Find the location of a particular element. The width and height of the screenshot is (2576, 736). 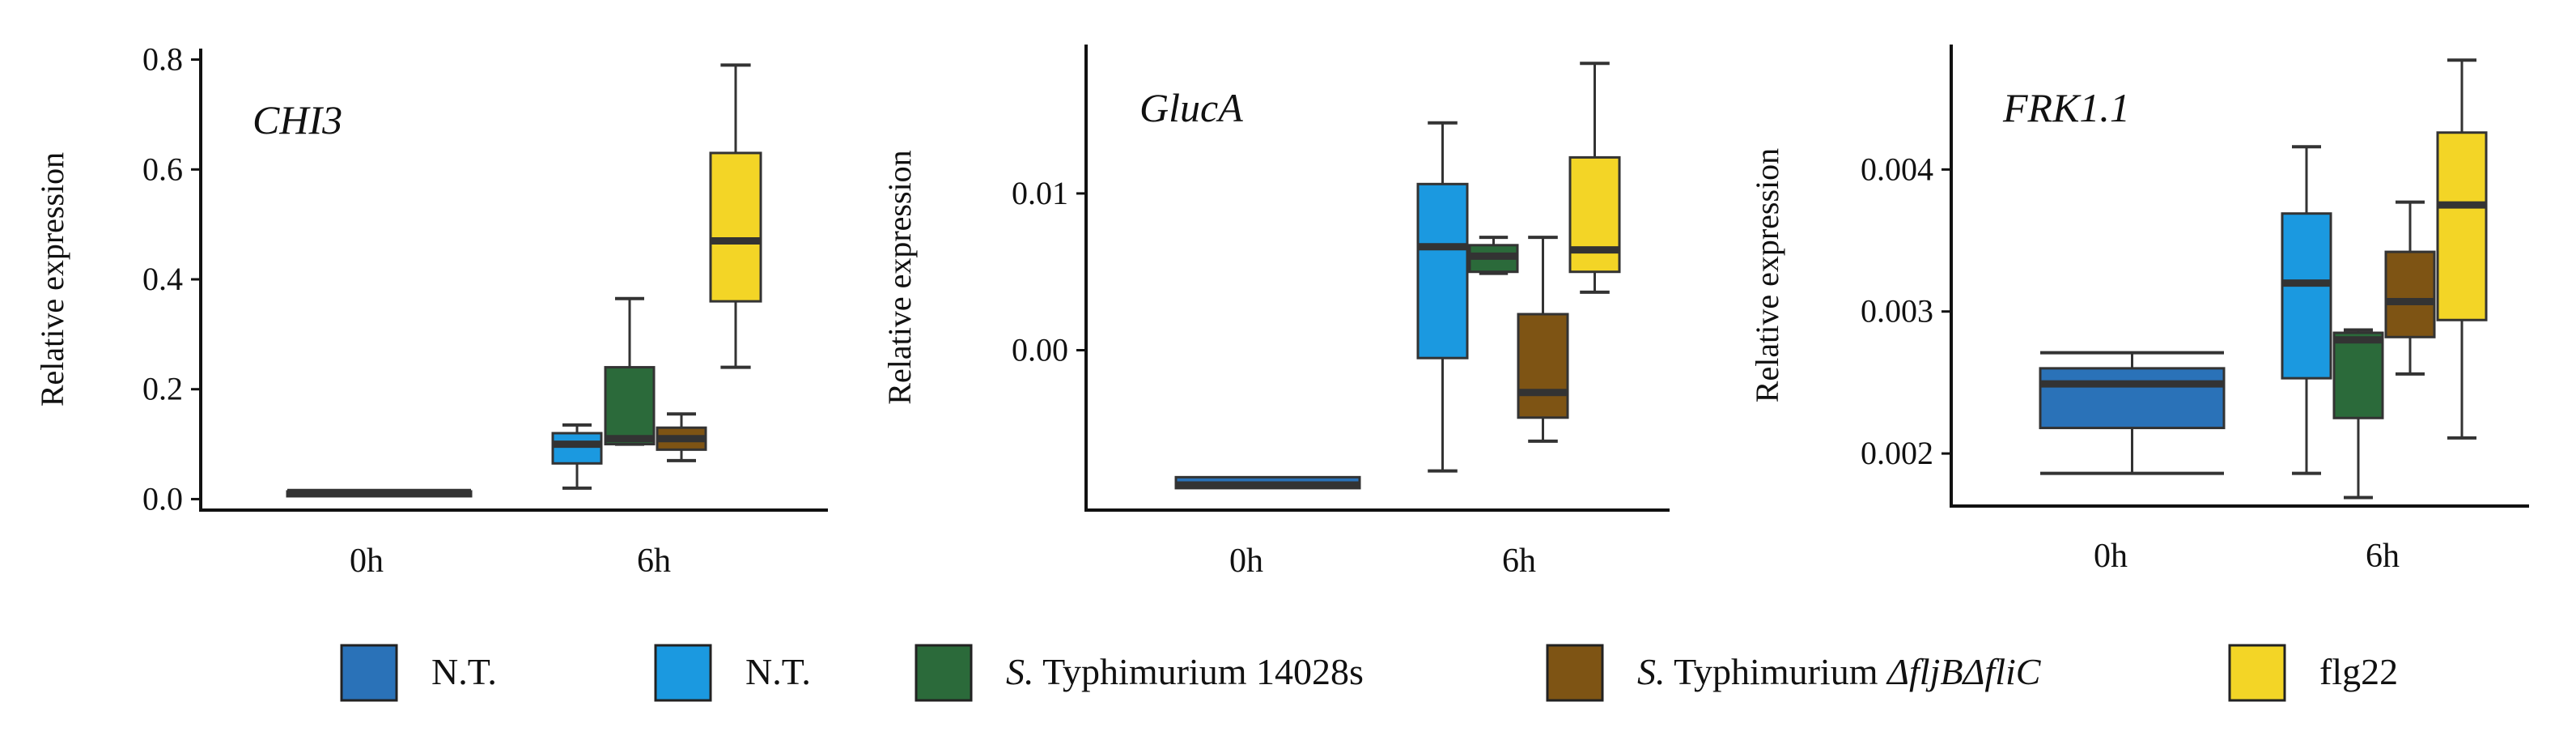

y-tick-label: 0.6 is located at coordinates (162, 169).